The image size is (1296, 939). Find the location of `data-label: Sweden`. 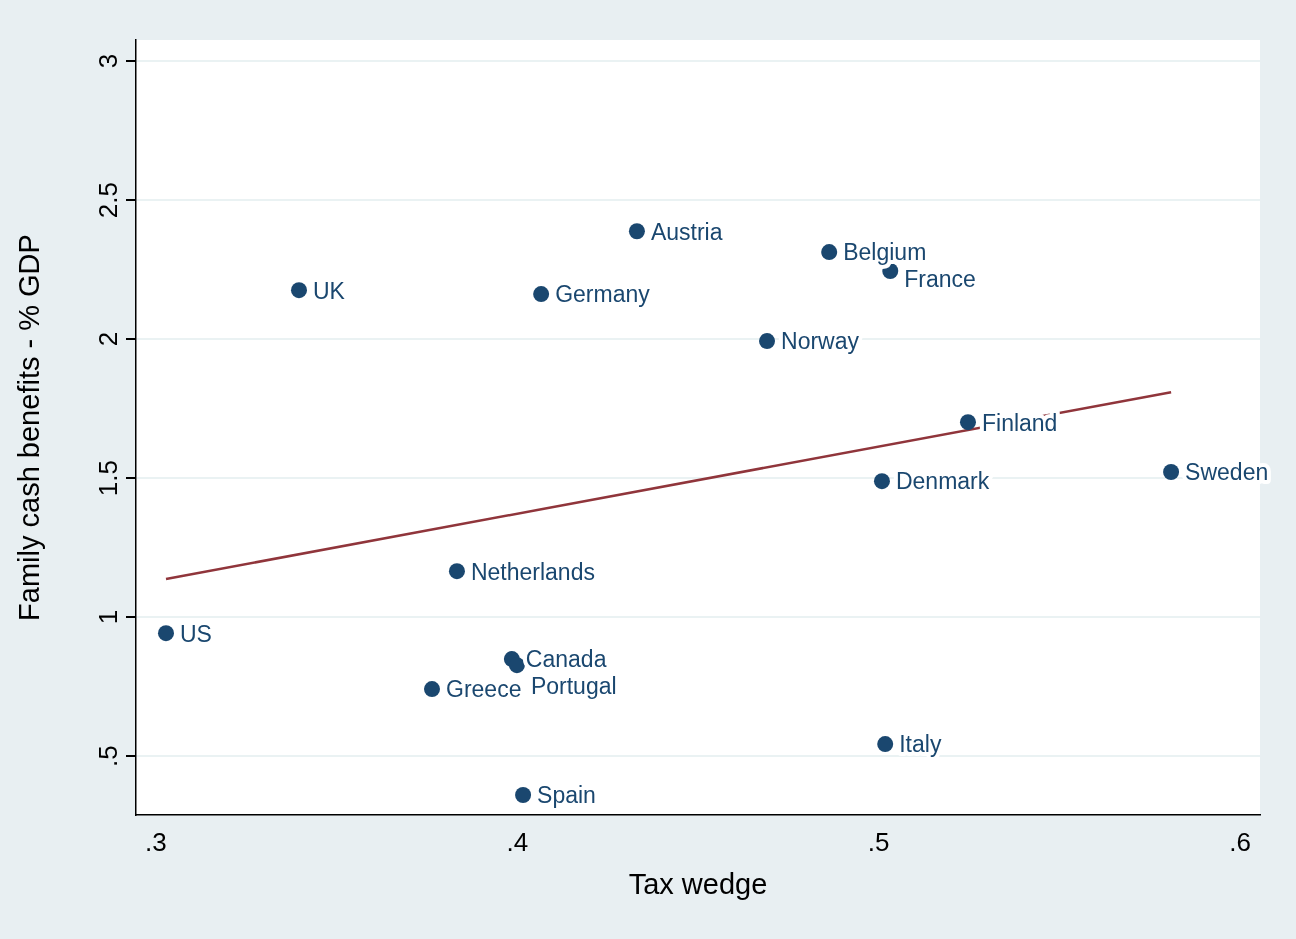

data-label: Sweden is located at coordinates (1227, 472).